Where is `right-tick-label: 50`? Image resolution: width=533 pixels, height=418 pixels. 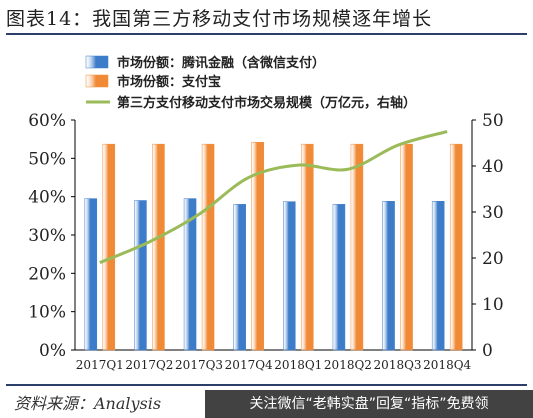
right-tick-label: 50 is located at coordinates (493, 121).